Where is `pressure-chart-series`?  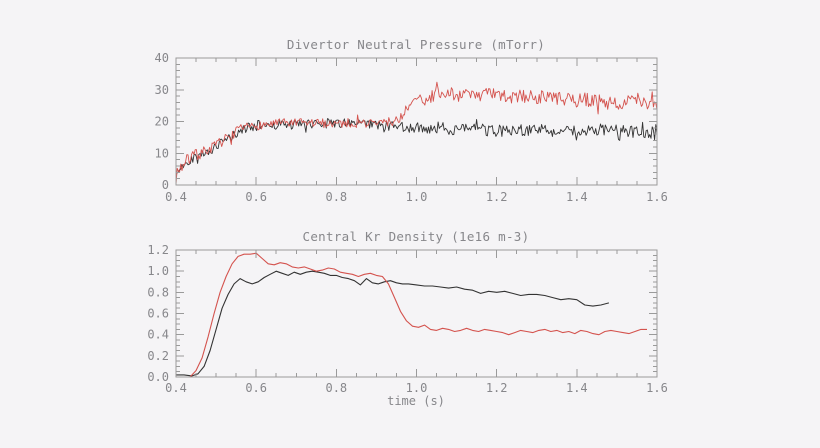 pressure-chart-series is located at coordinates (416, 133).